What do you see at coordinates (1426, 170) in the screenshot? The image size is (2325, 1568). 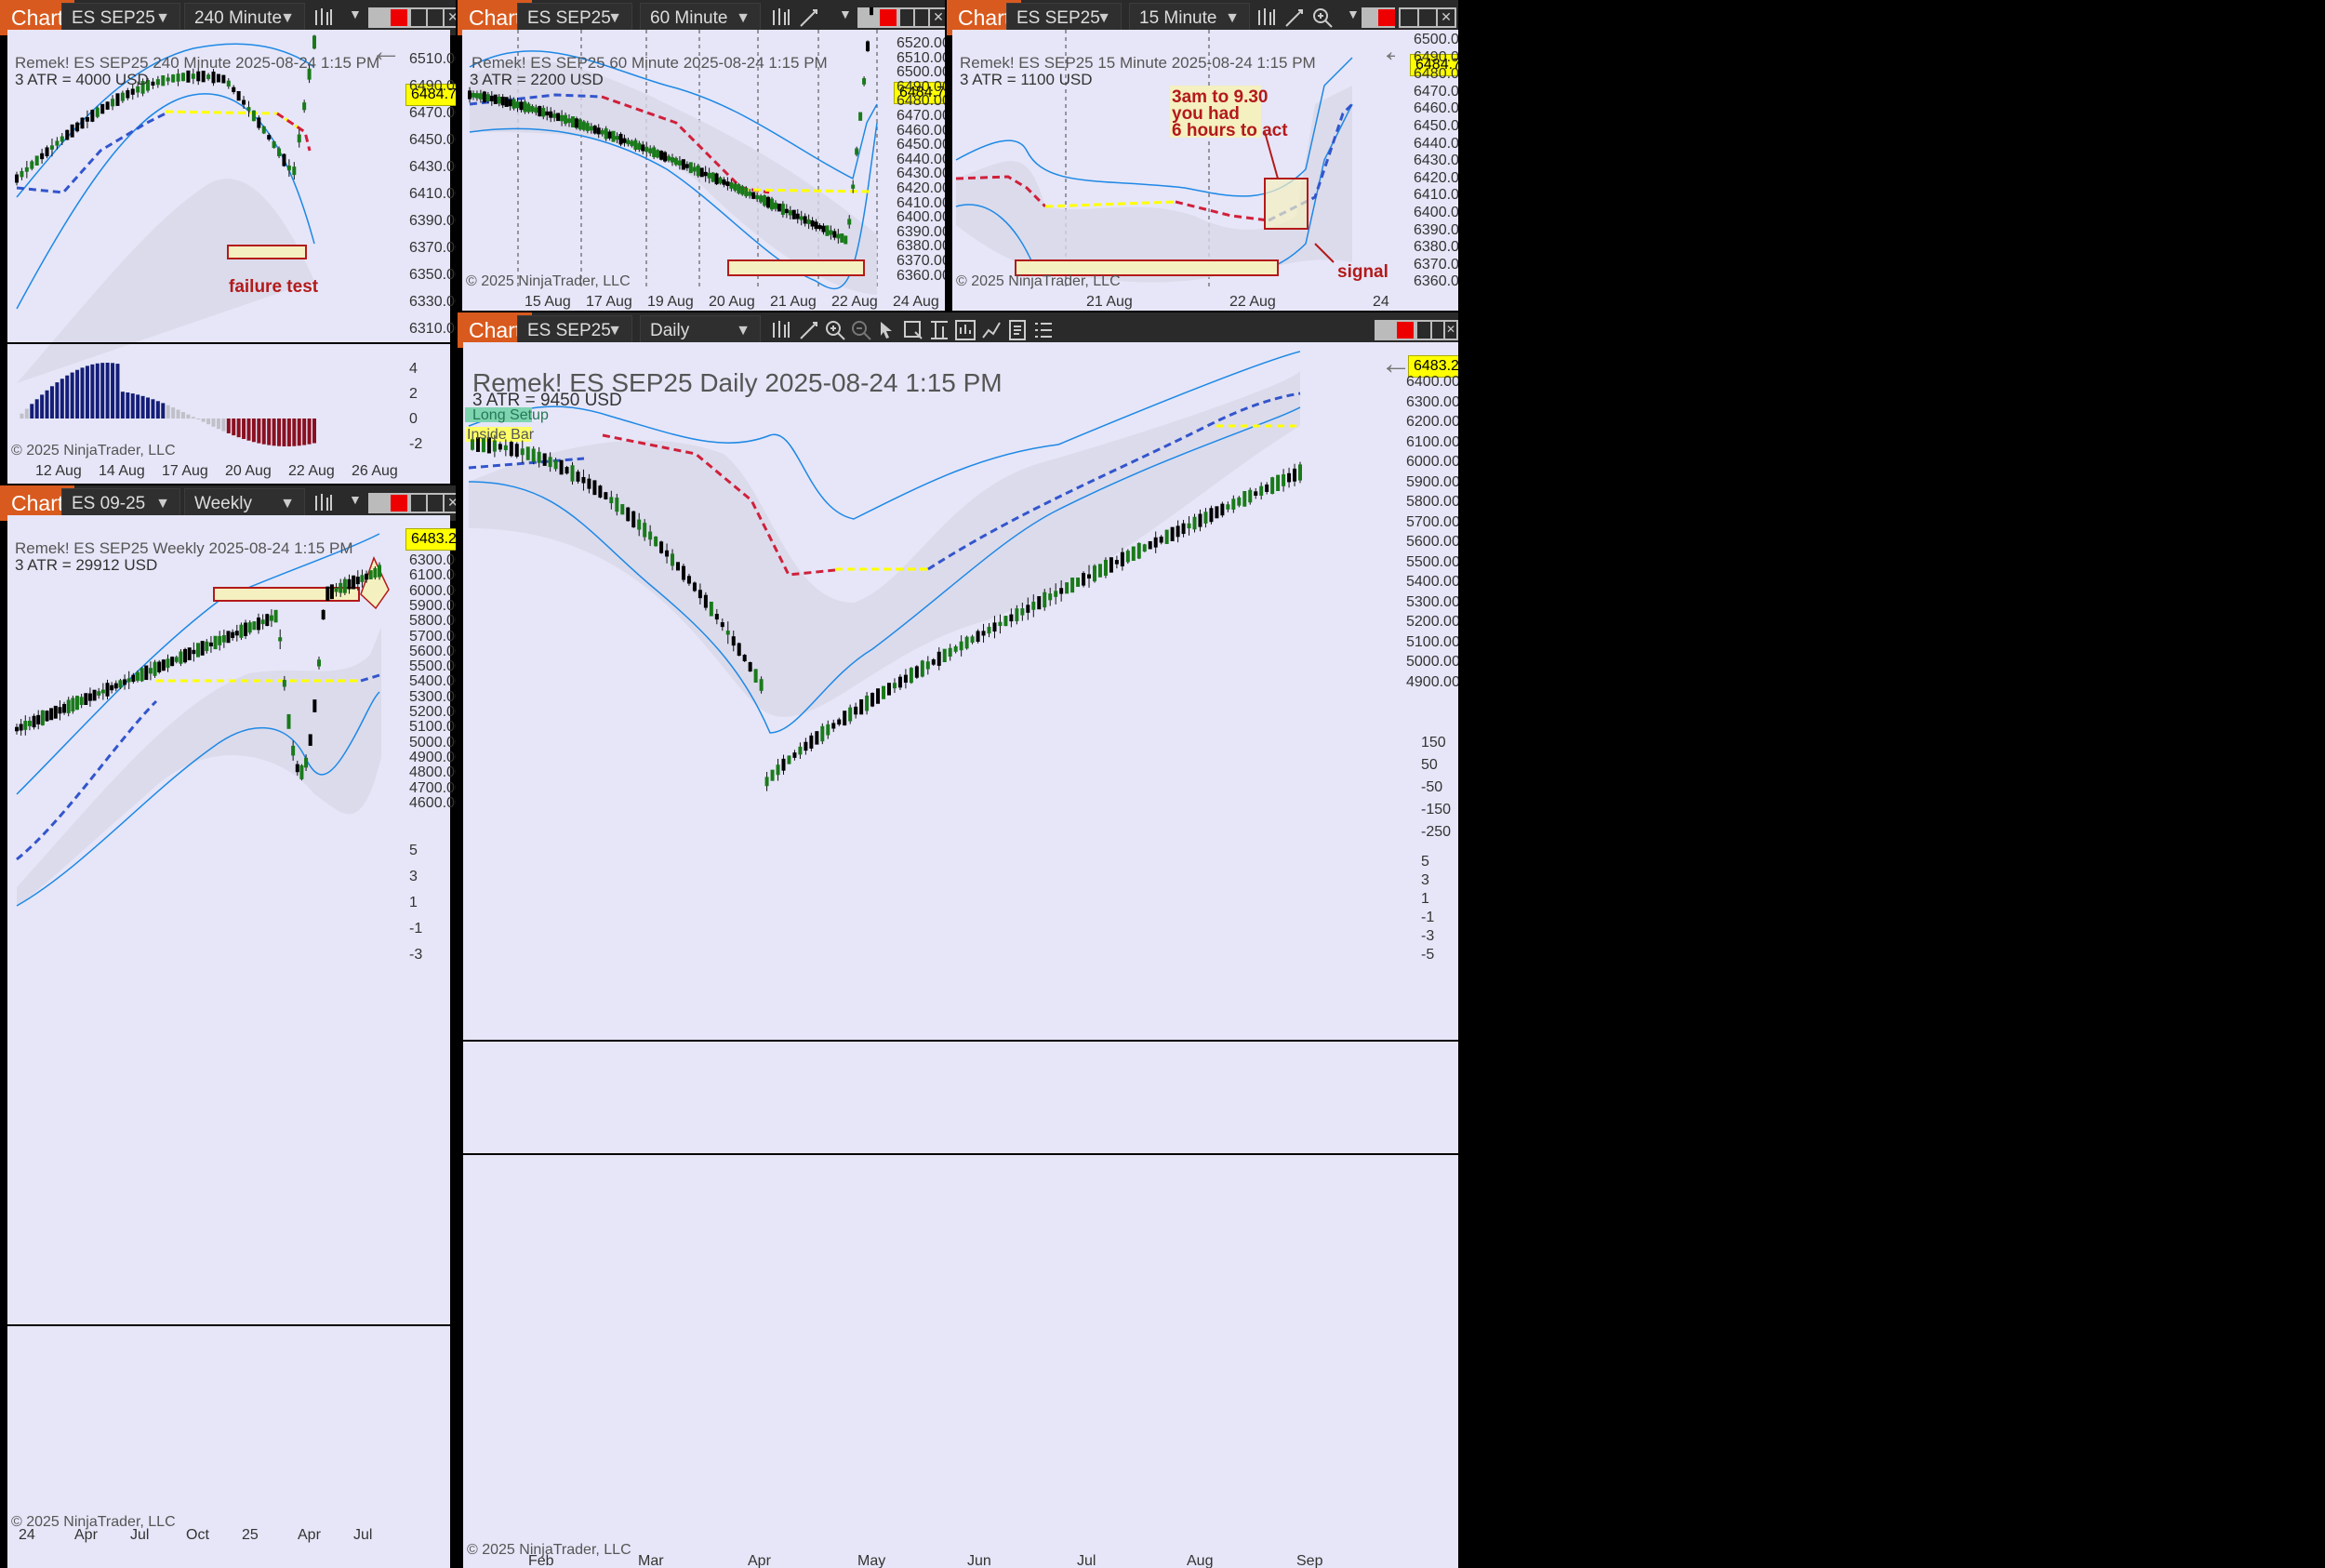 I see `axis-area` at bounding box center [1426, 170].